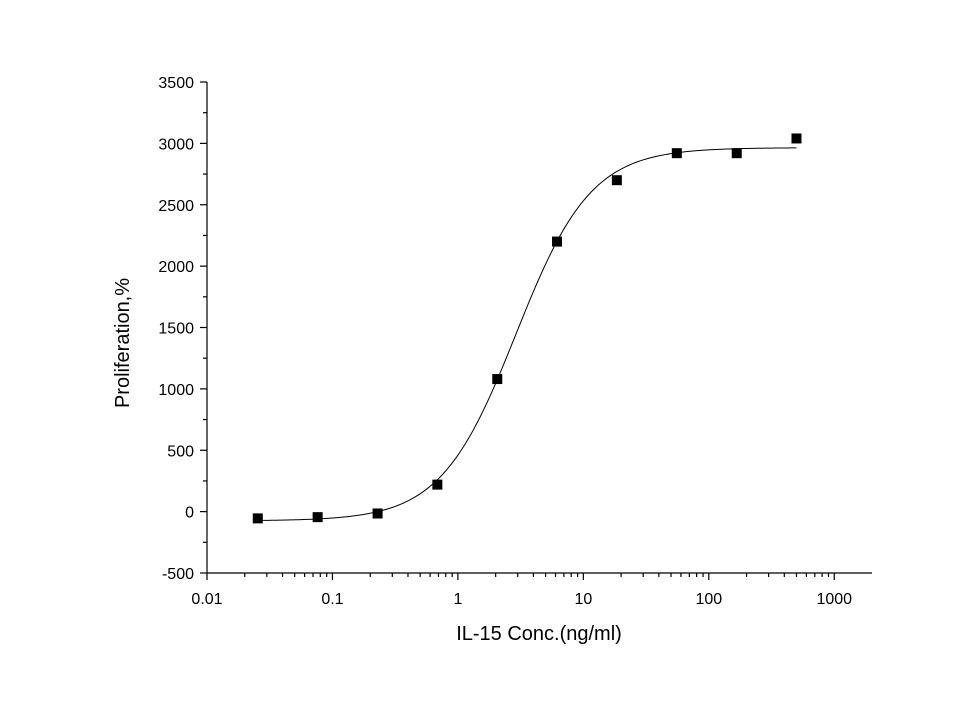  I want to click on x-tick-label: 100, so click(708, 599).